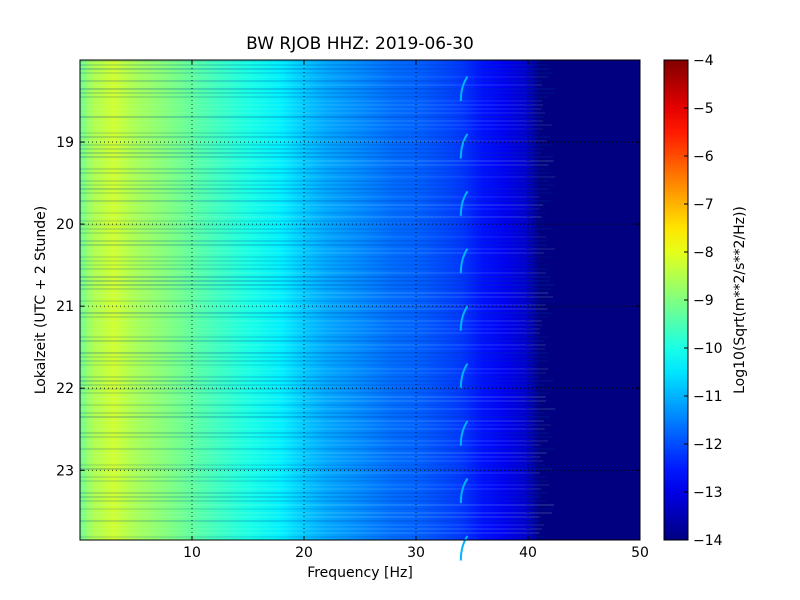 The height and width of the screenshot is (600, 800). I want to click on colorbar-tick-label: −14, so click(708, 541).